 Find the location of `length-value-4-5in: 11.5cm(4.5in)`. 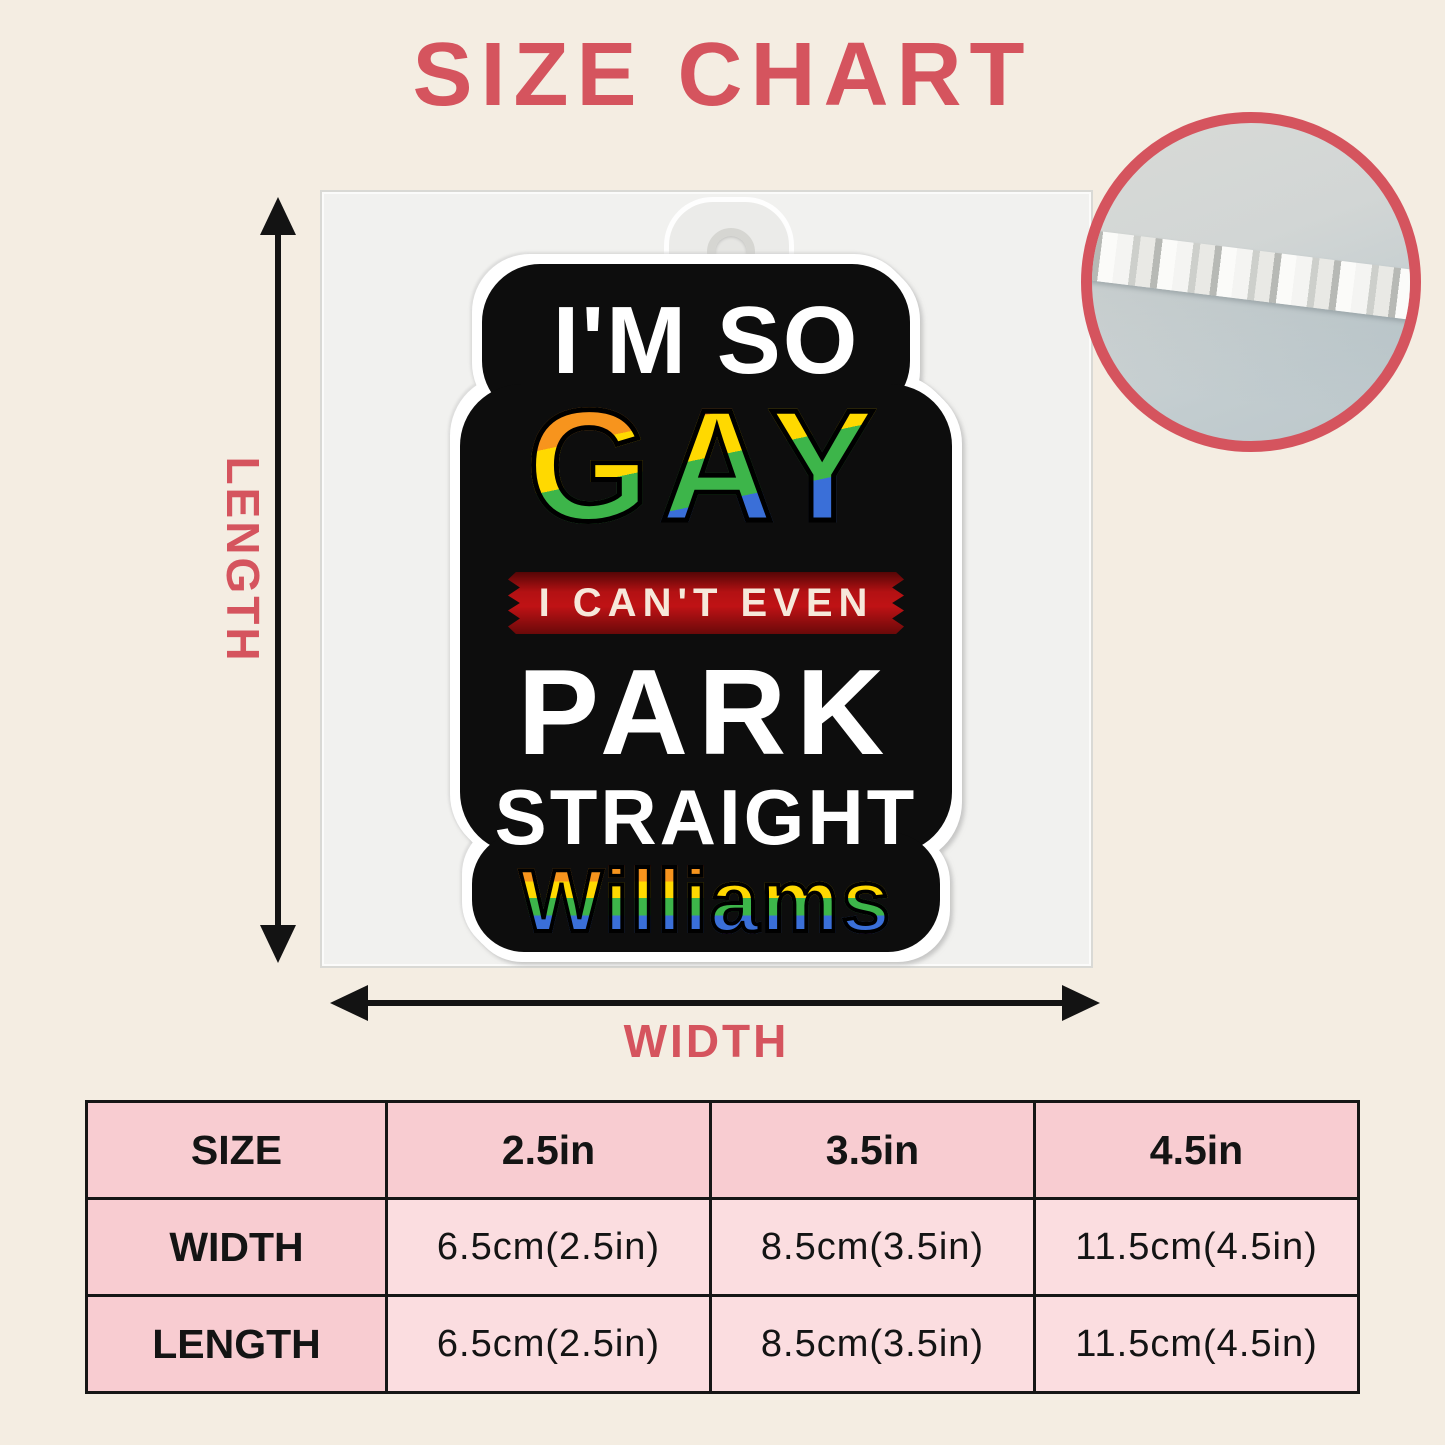

length-value-4-5in: 11.5cm(4.5in) is located at coordinates (1196, 1344).